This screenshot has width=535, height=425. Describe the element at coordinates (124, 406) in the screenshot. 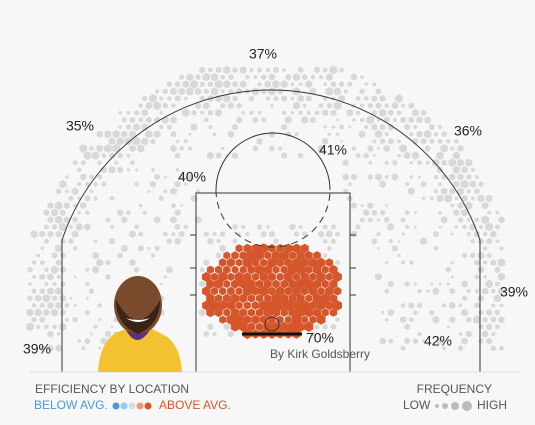

I see `scale-dot` at that location.